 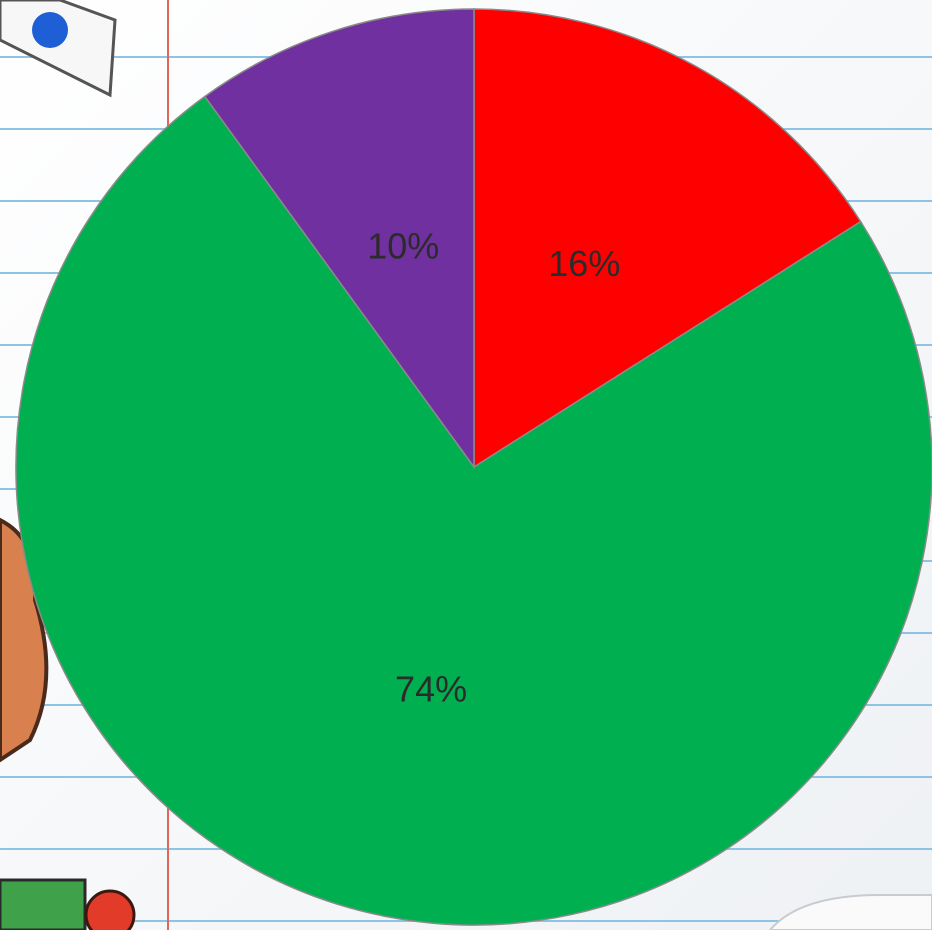 What do you see at coordinates (493, 468) in the screenshot?
I see `pie-labels: 16% 74% 10%` at bounding box center [493, 468].